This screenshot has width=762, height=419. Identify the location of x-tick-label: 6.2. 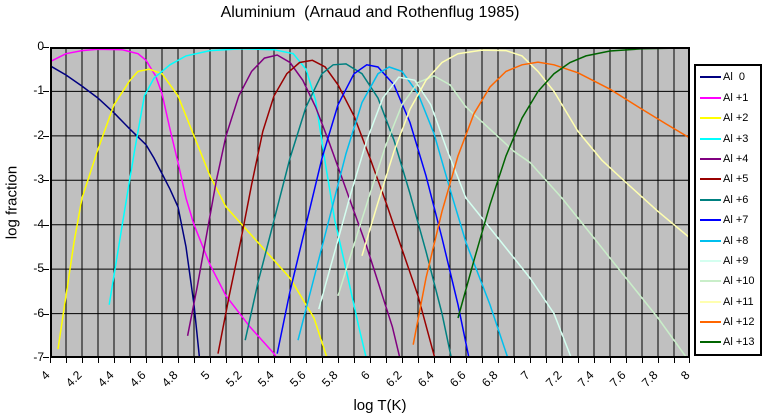
(394, 379).